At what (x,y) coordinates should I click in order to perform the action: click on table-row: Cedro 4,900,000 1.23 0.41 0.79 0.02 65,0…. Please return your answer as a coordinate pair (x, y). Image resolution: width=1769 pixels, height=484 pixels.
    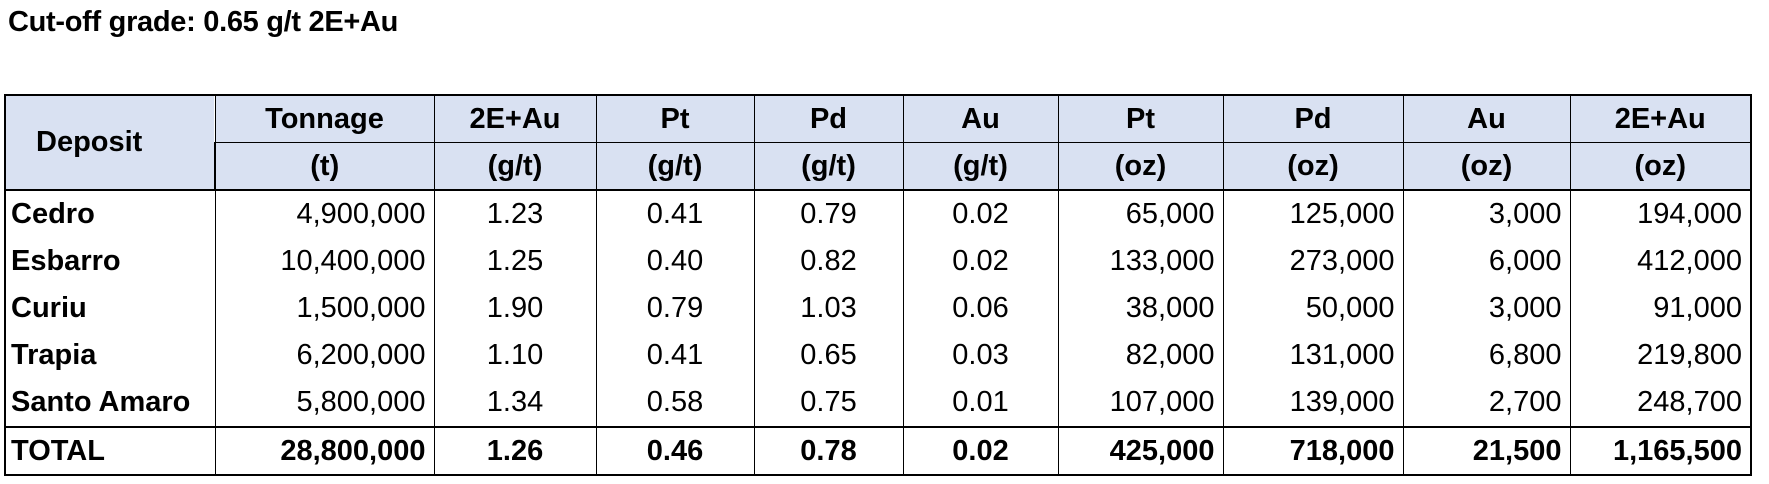
    Looking at the image, I should click on (878, 214).